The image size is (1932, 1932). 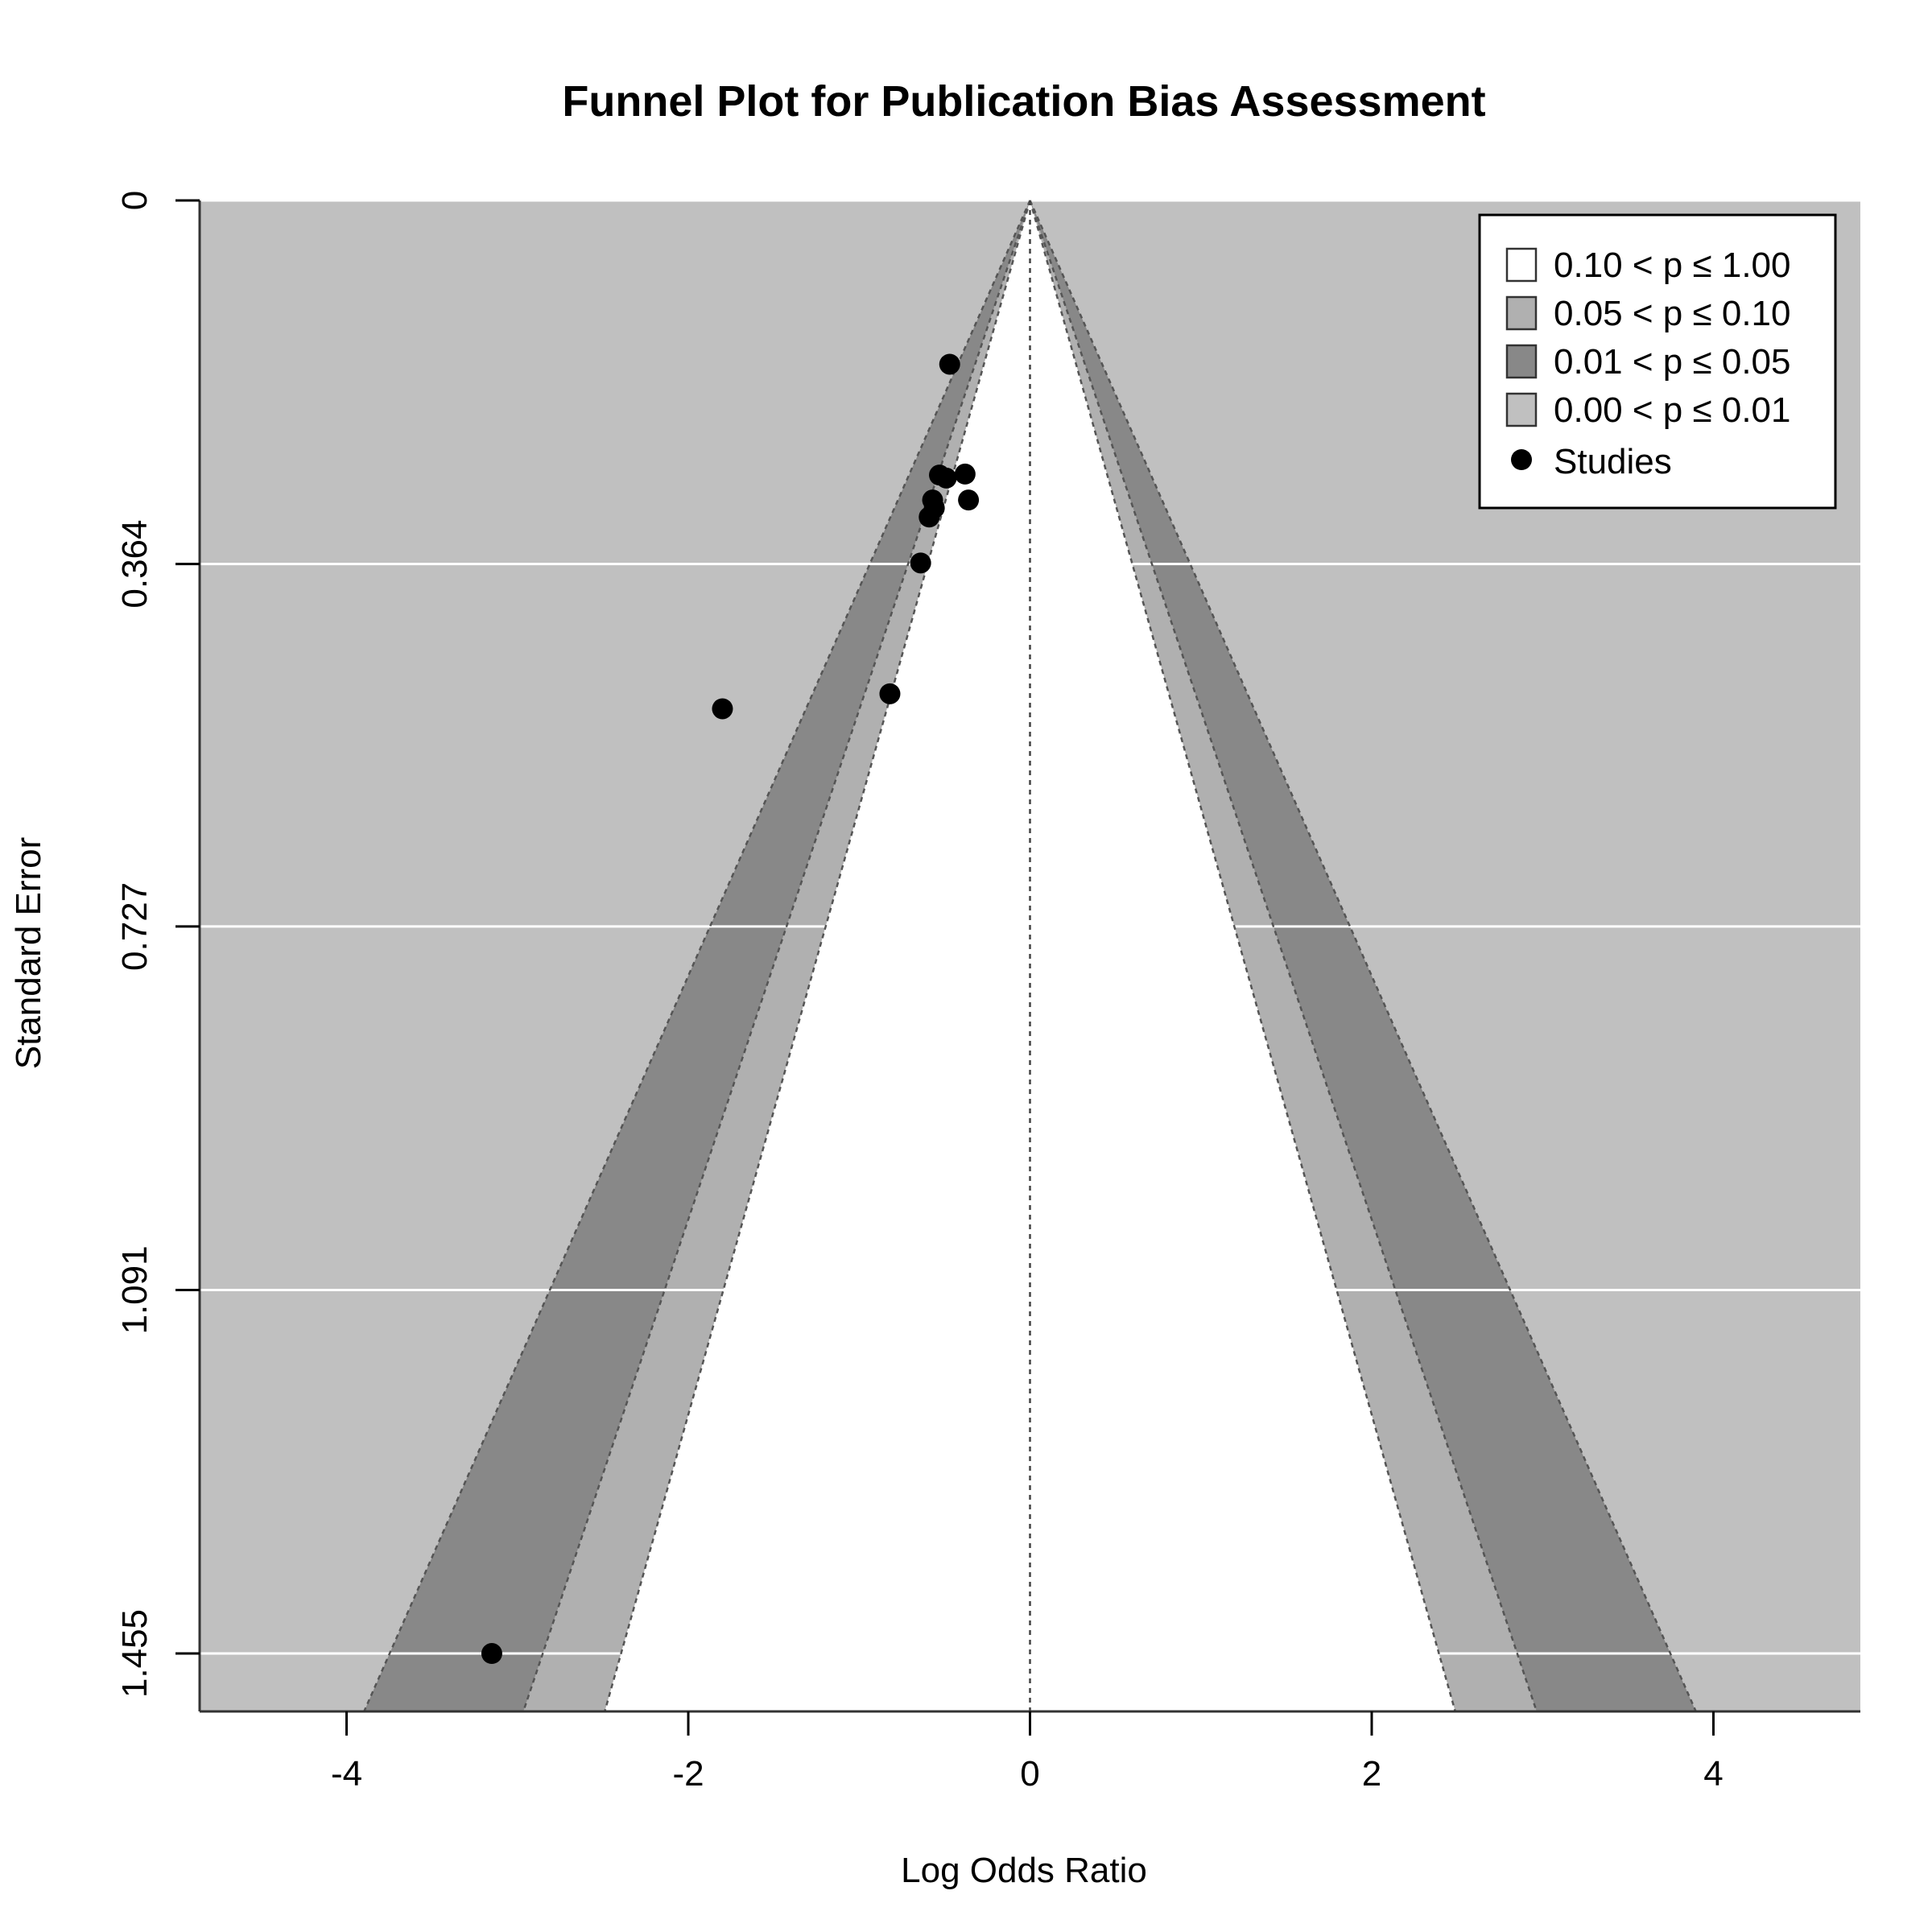 I want to click on x-tick-label-0: -4, so click(x=346, y=1774).